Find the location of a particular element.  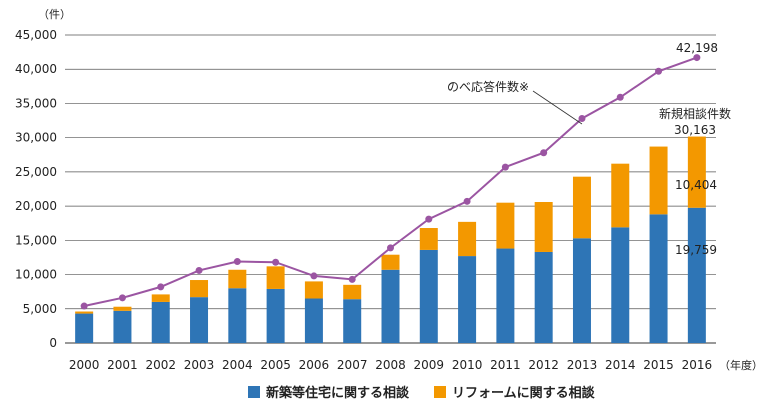

line-series-label: のべ応答件数※ is located at coordinates (488, 86).